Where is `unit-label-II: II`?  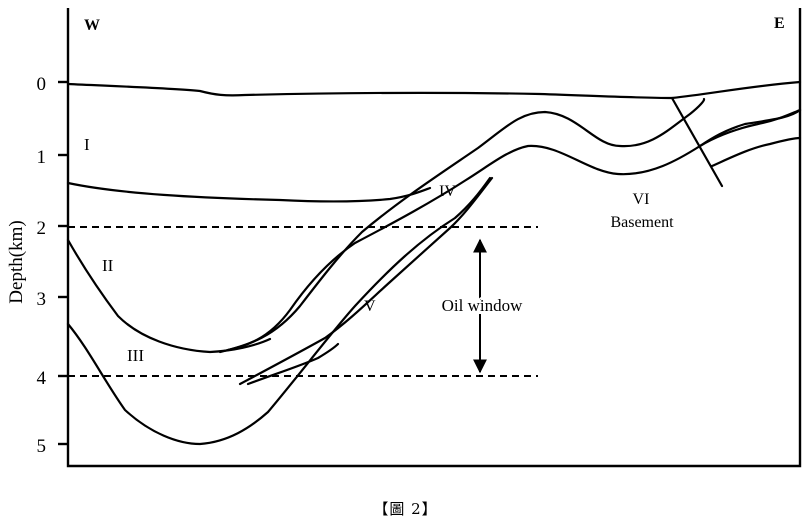 unit-label-II: II is located at coordinates (108, 265).